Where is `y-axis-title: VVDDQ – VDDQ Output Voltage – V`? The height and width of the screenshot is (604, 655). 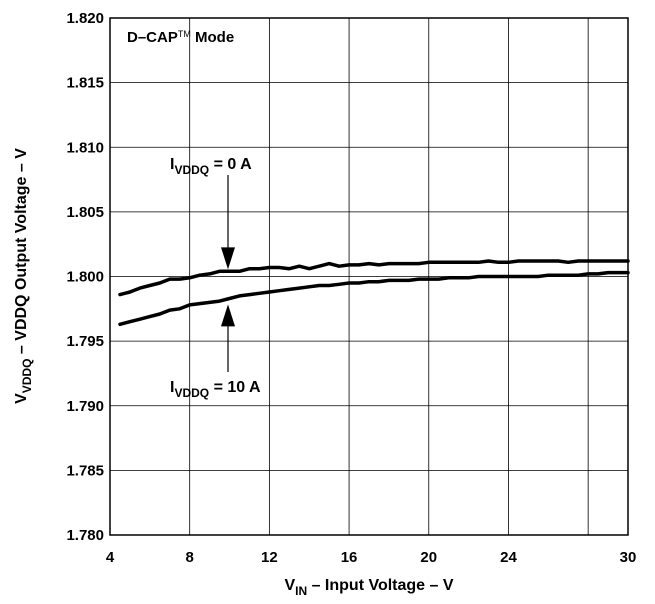
y-axis-title: VVDDQ – VDDQ Output Voltage – V is located at coordinates (23, 276).